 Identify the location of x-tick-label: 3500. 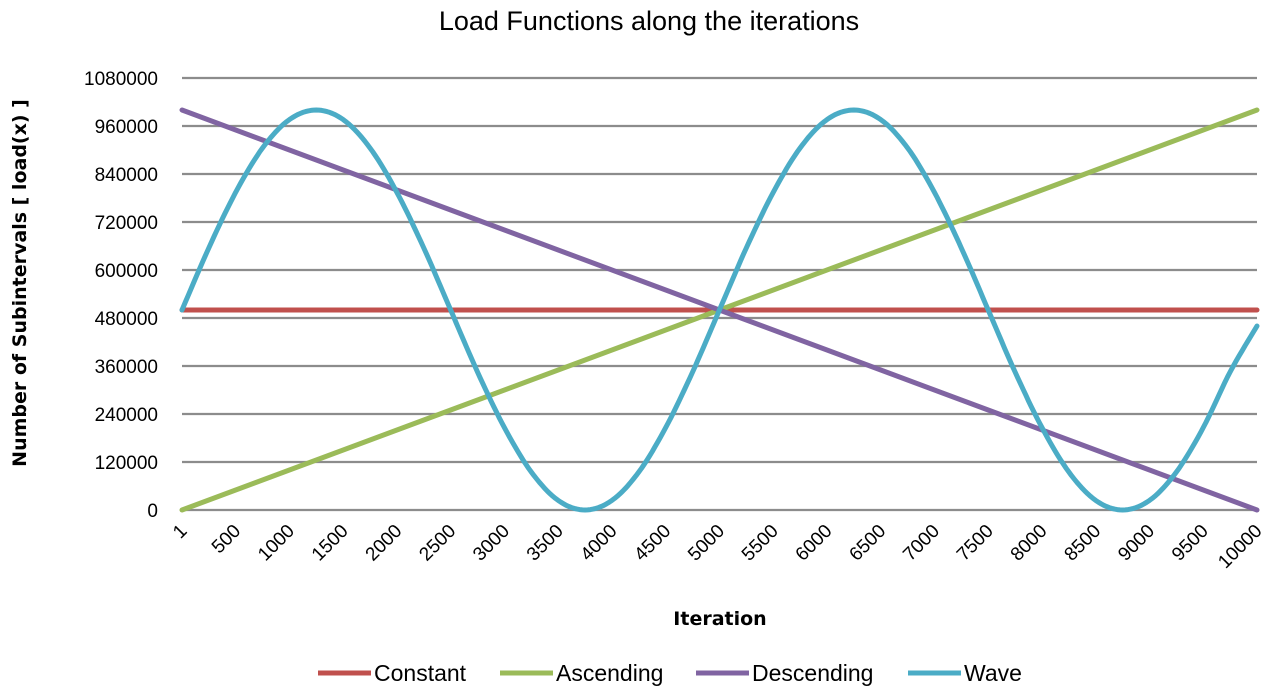
(545, 543).